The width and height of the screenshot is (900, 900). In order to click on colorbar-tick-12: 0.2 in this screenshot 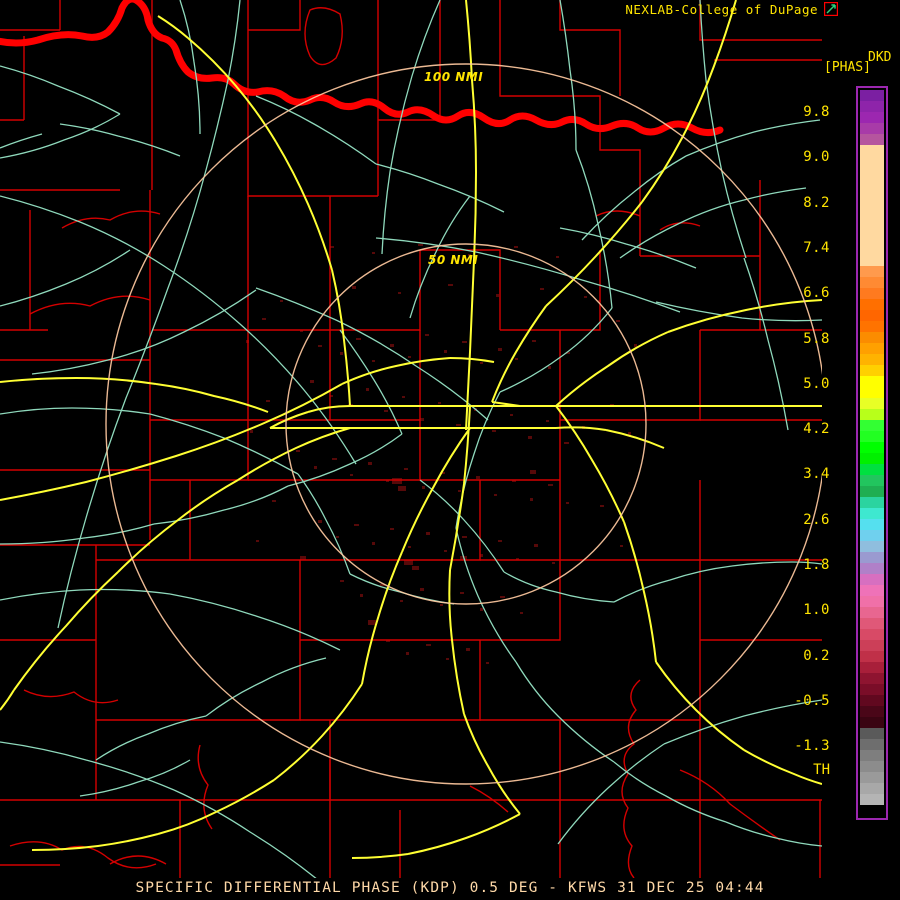, I will do `click(816, 655)`.